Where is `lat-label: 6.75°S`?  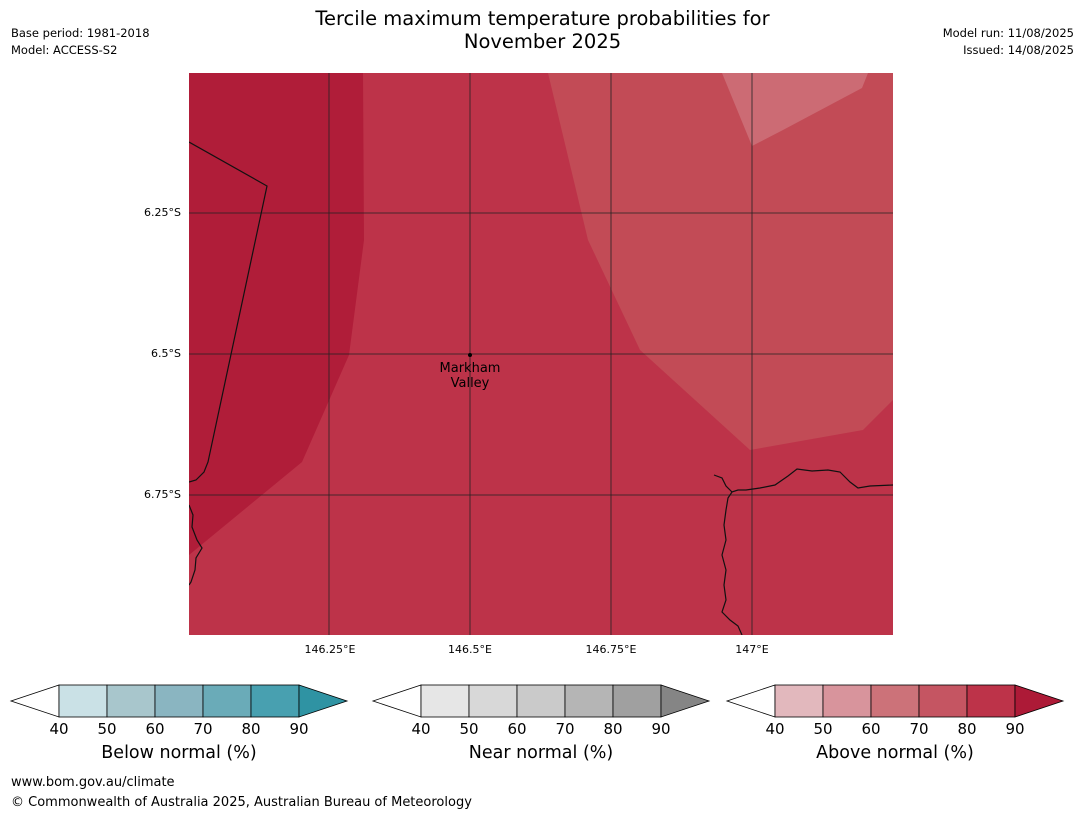 lat-label: 6.75°S is located at coordinates (162, 494).